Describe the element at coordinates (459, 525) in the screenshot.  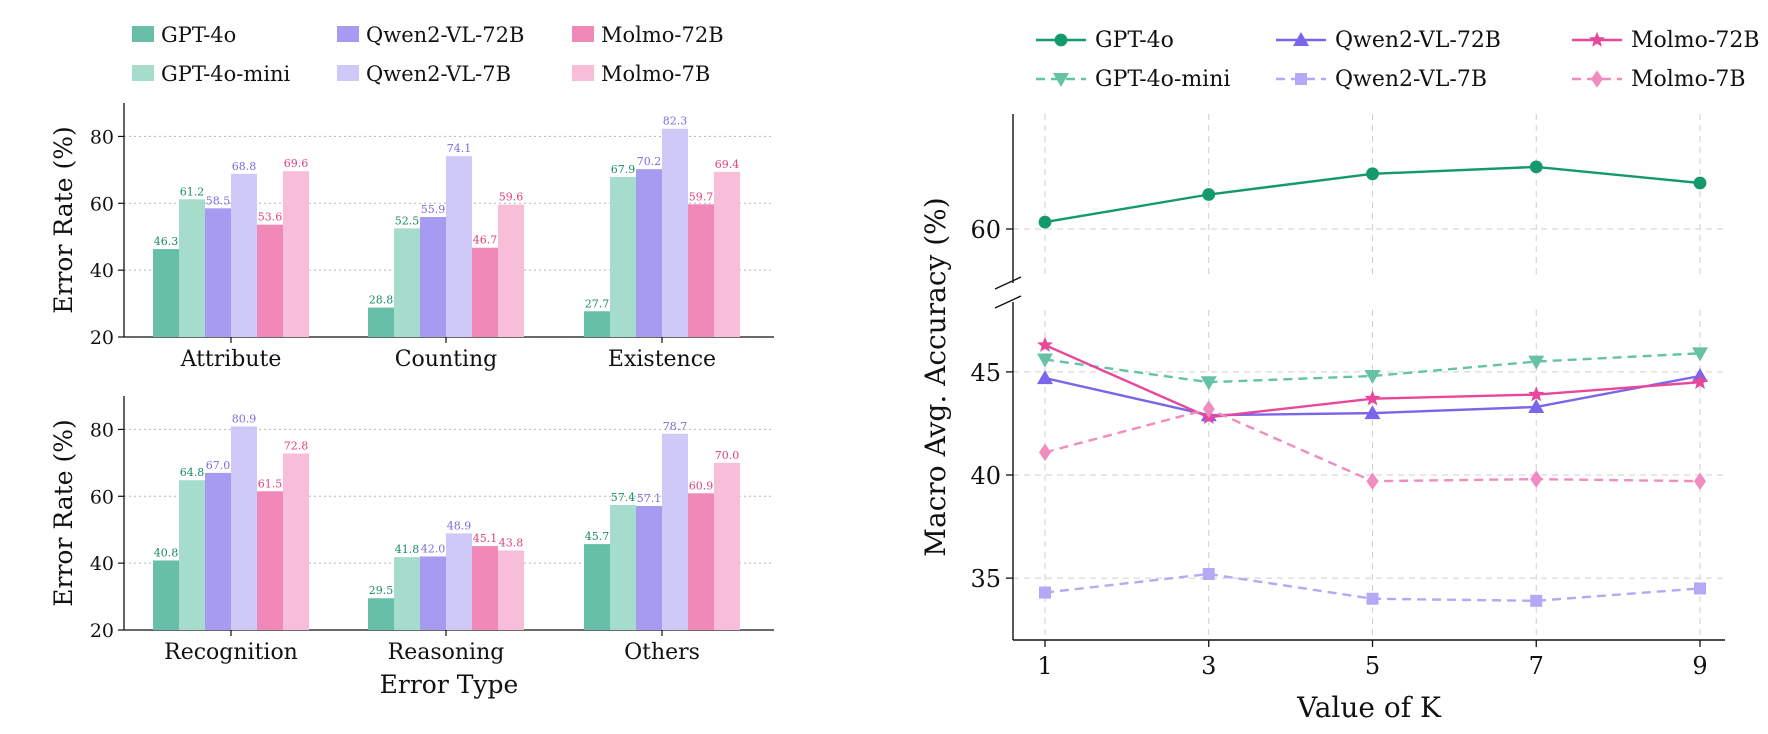
I see `bar-data-label: 48.9` at that location.